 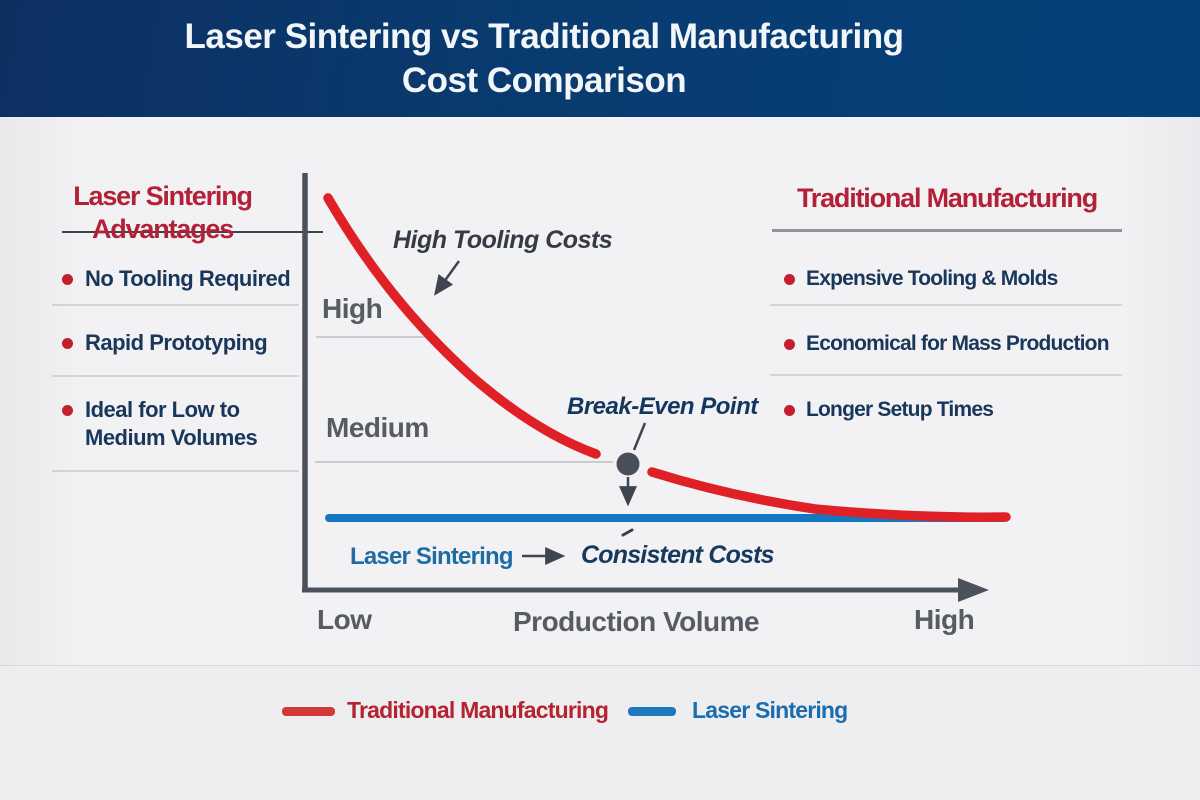 What do you see at coordinates (900, 409) in the screenshot?
I see `list-item: Longer Setup Times` at bounding box center [900, 409].